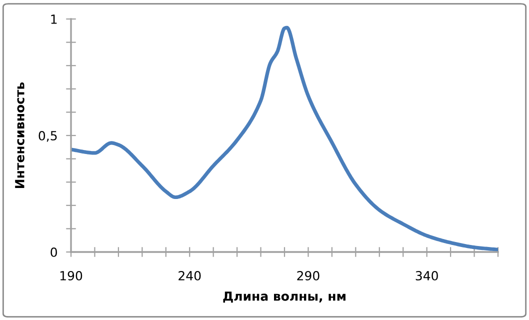  I want to click on x-tick-label: 340, so click(427, 275).